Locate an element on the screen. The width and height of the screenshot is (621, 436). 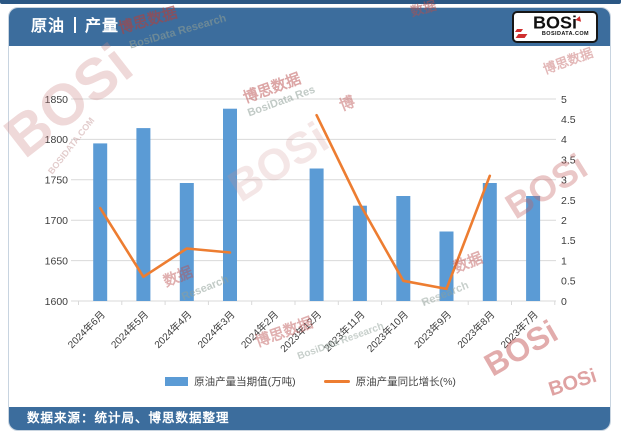
legend-line-swatch is located at coordinates (336, 381).